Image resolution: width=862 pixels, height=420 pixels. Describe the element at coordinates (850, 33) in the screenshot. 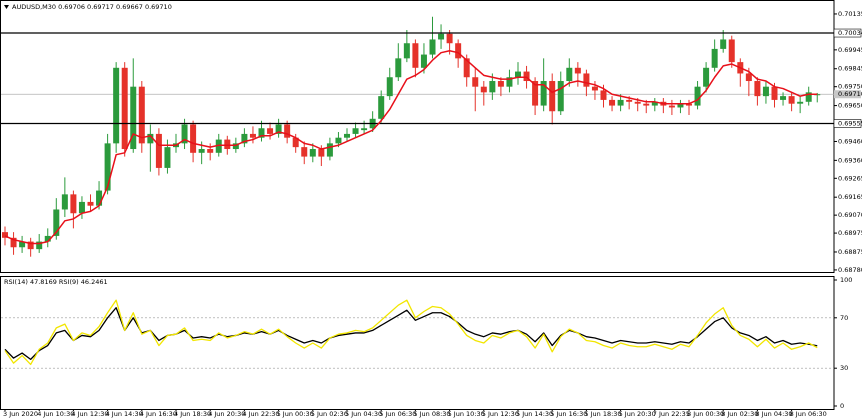

I see `level-label: 0.70034` at that location.